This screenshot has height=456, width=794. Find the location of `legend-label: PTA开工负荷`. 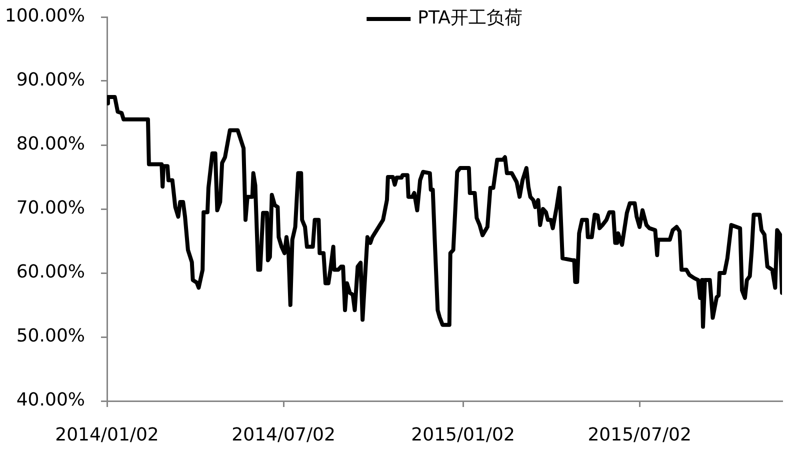

legend-label: PTA开工负荷 is located at coordinates (470, 18).